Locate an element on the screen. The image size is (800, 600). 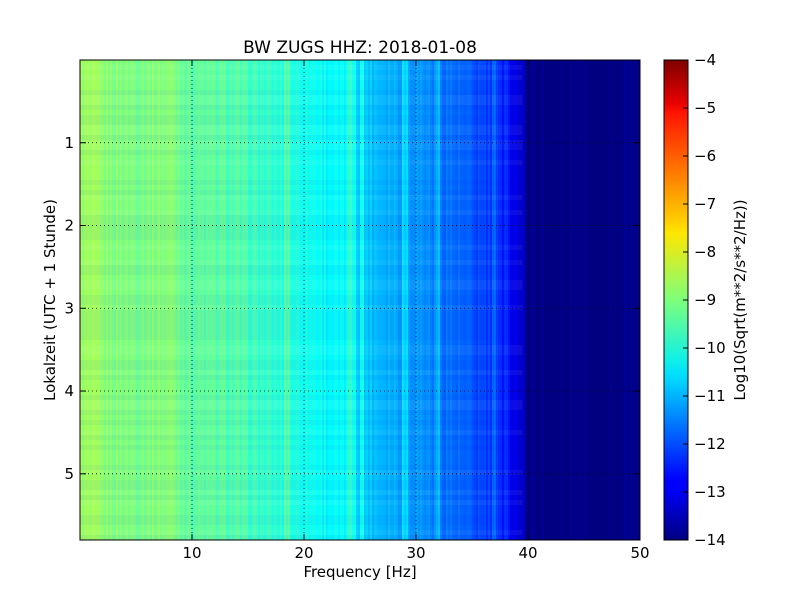
colorbar-label: Log10(Sqrt(m**2/s**2/Hz)) is located at coordinates (740, 299).